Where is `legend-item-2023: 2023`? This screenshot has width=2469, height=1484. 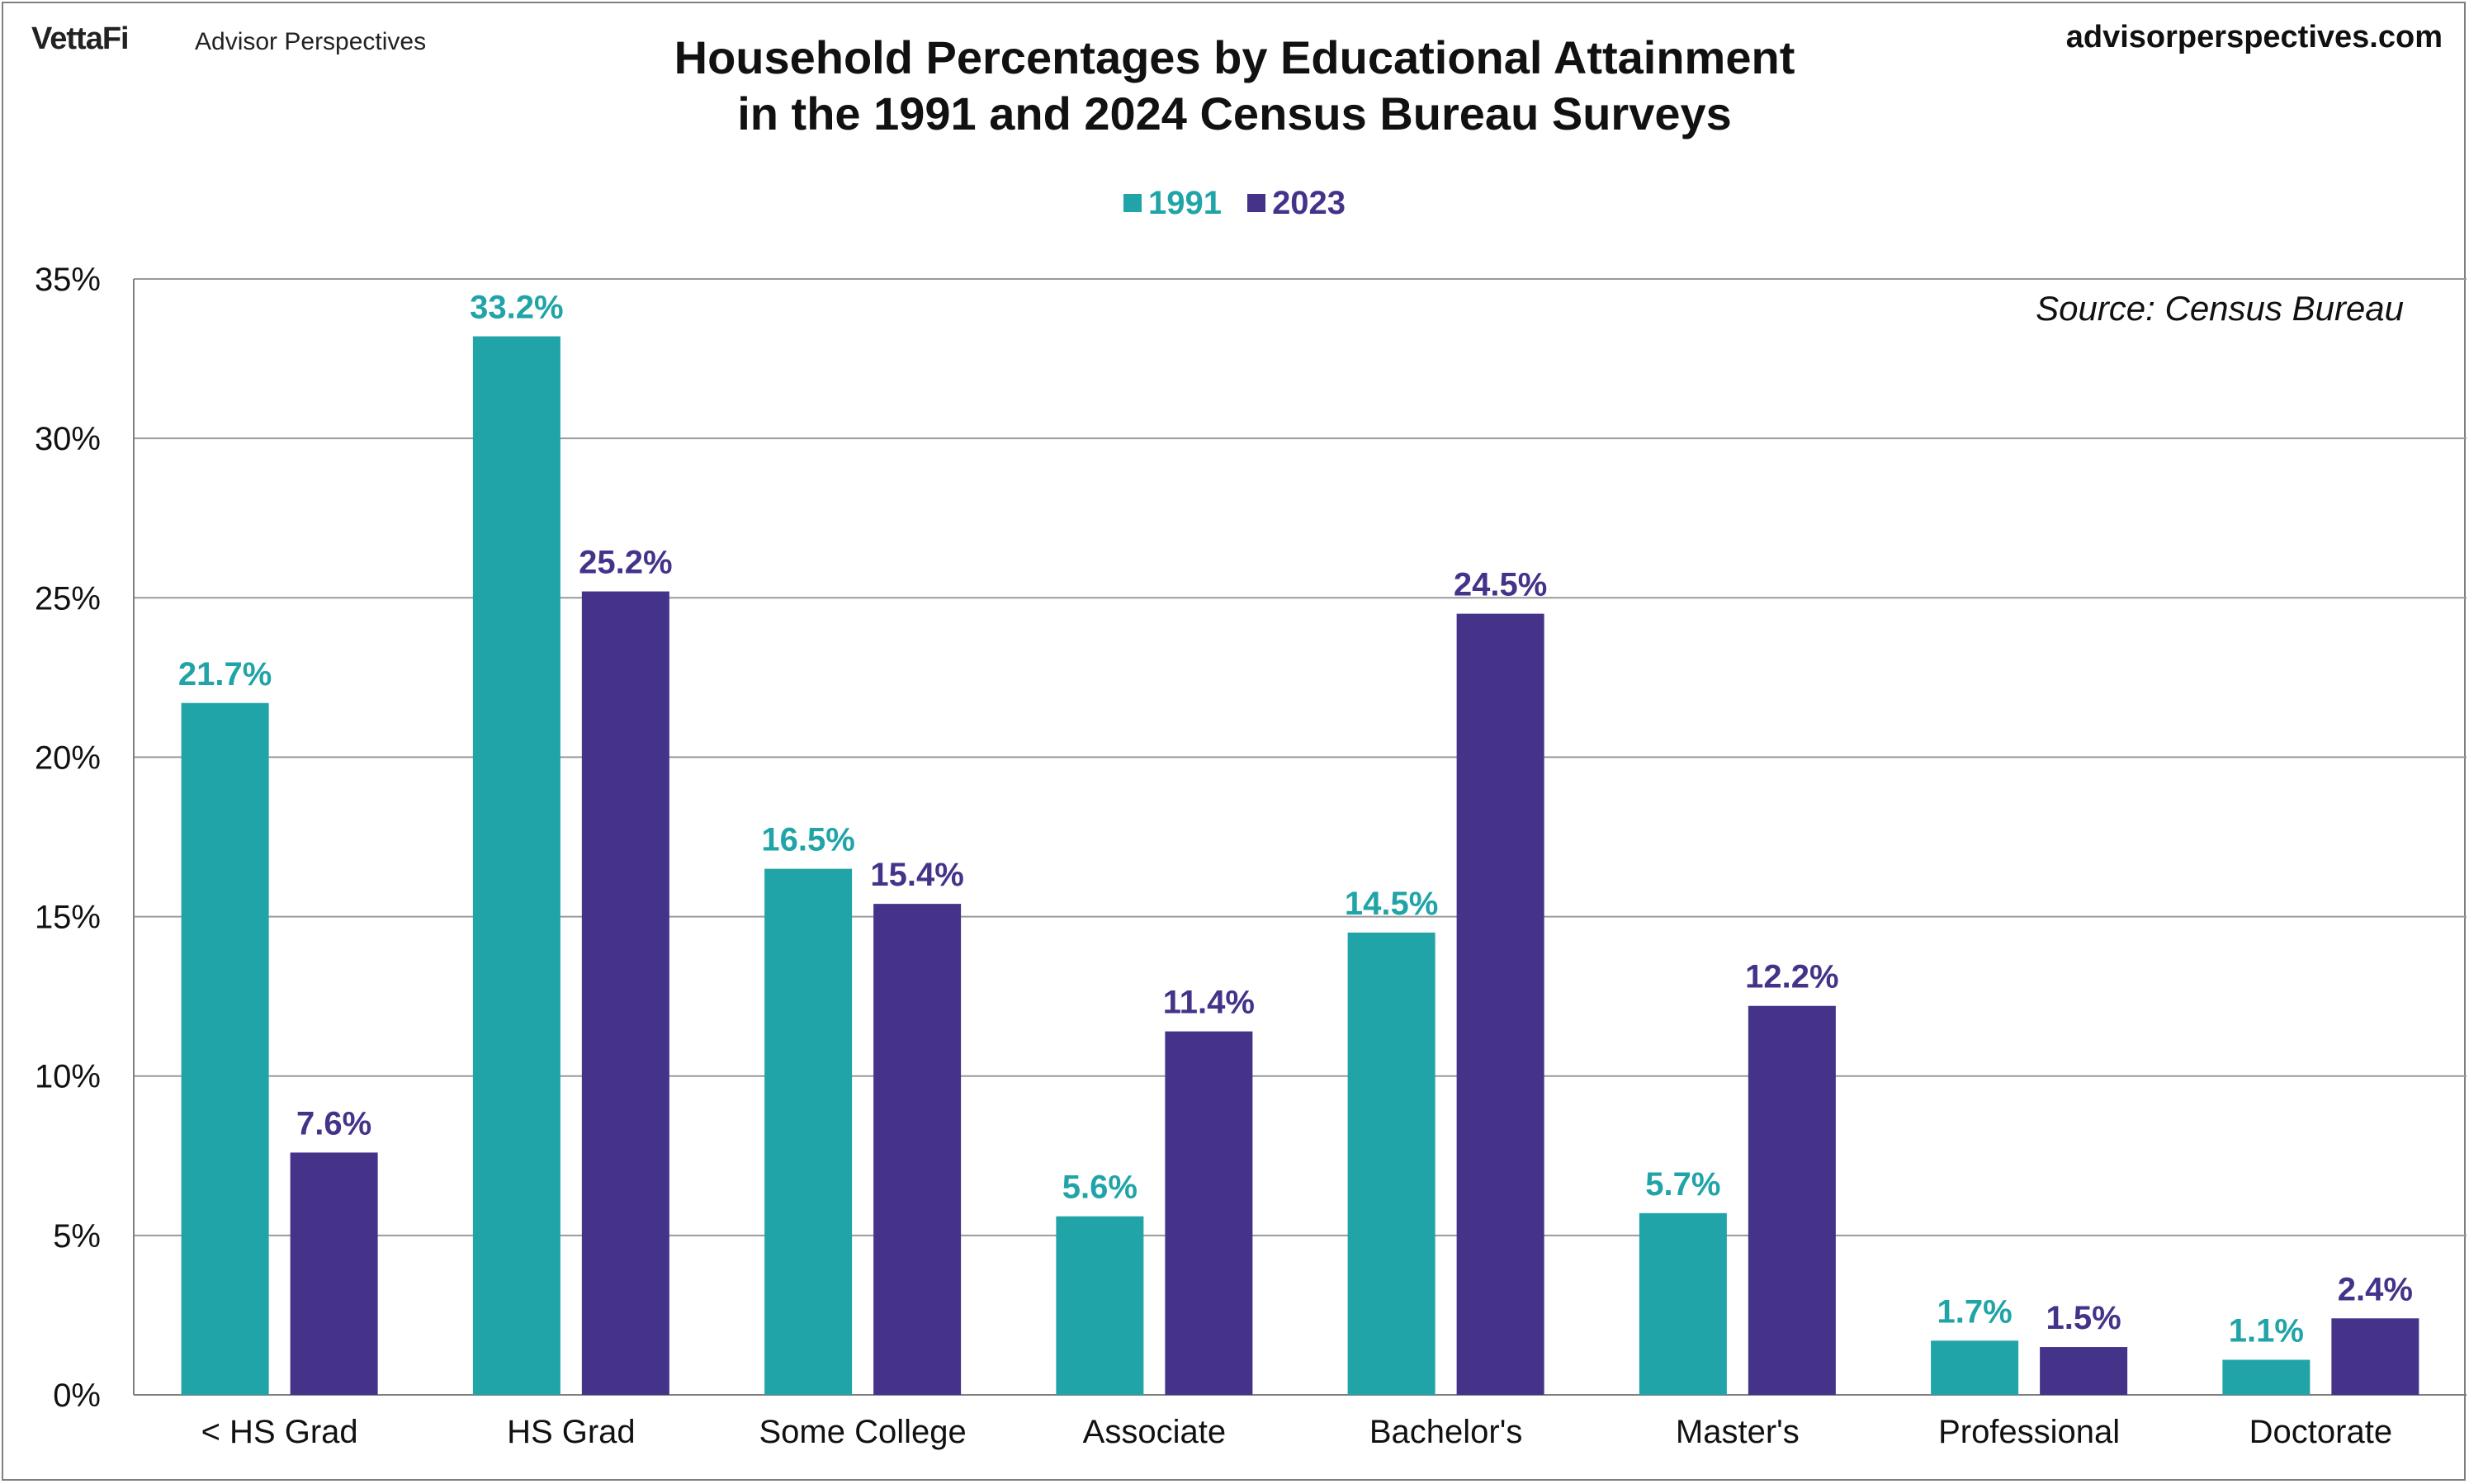
legend-item-2023: 2023 is located at coordinates (1296, 203).